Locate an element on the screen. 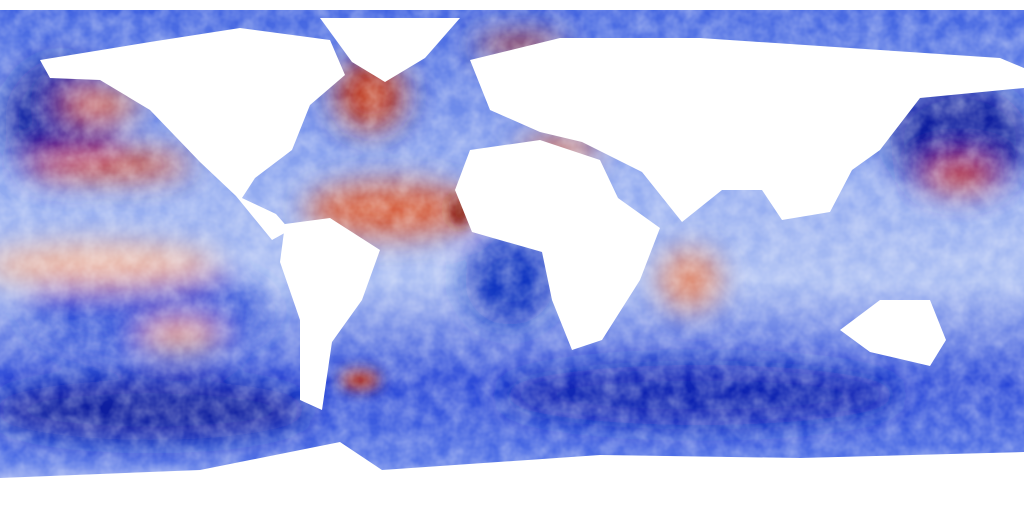 The width and height of the screenshot is (1024, 512). antarctica is located at coordinates (512, 477).